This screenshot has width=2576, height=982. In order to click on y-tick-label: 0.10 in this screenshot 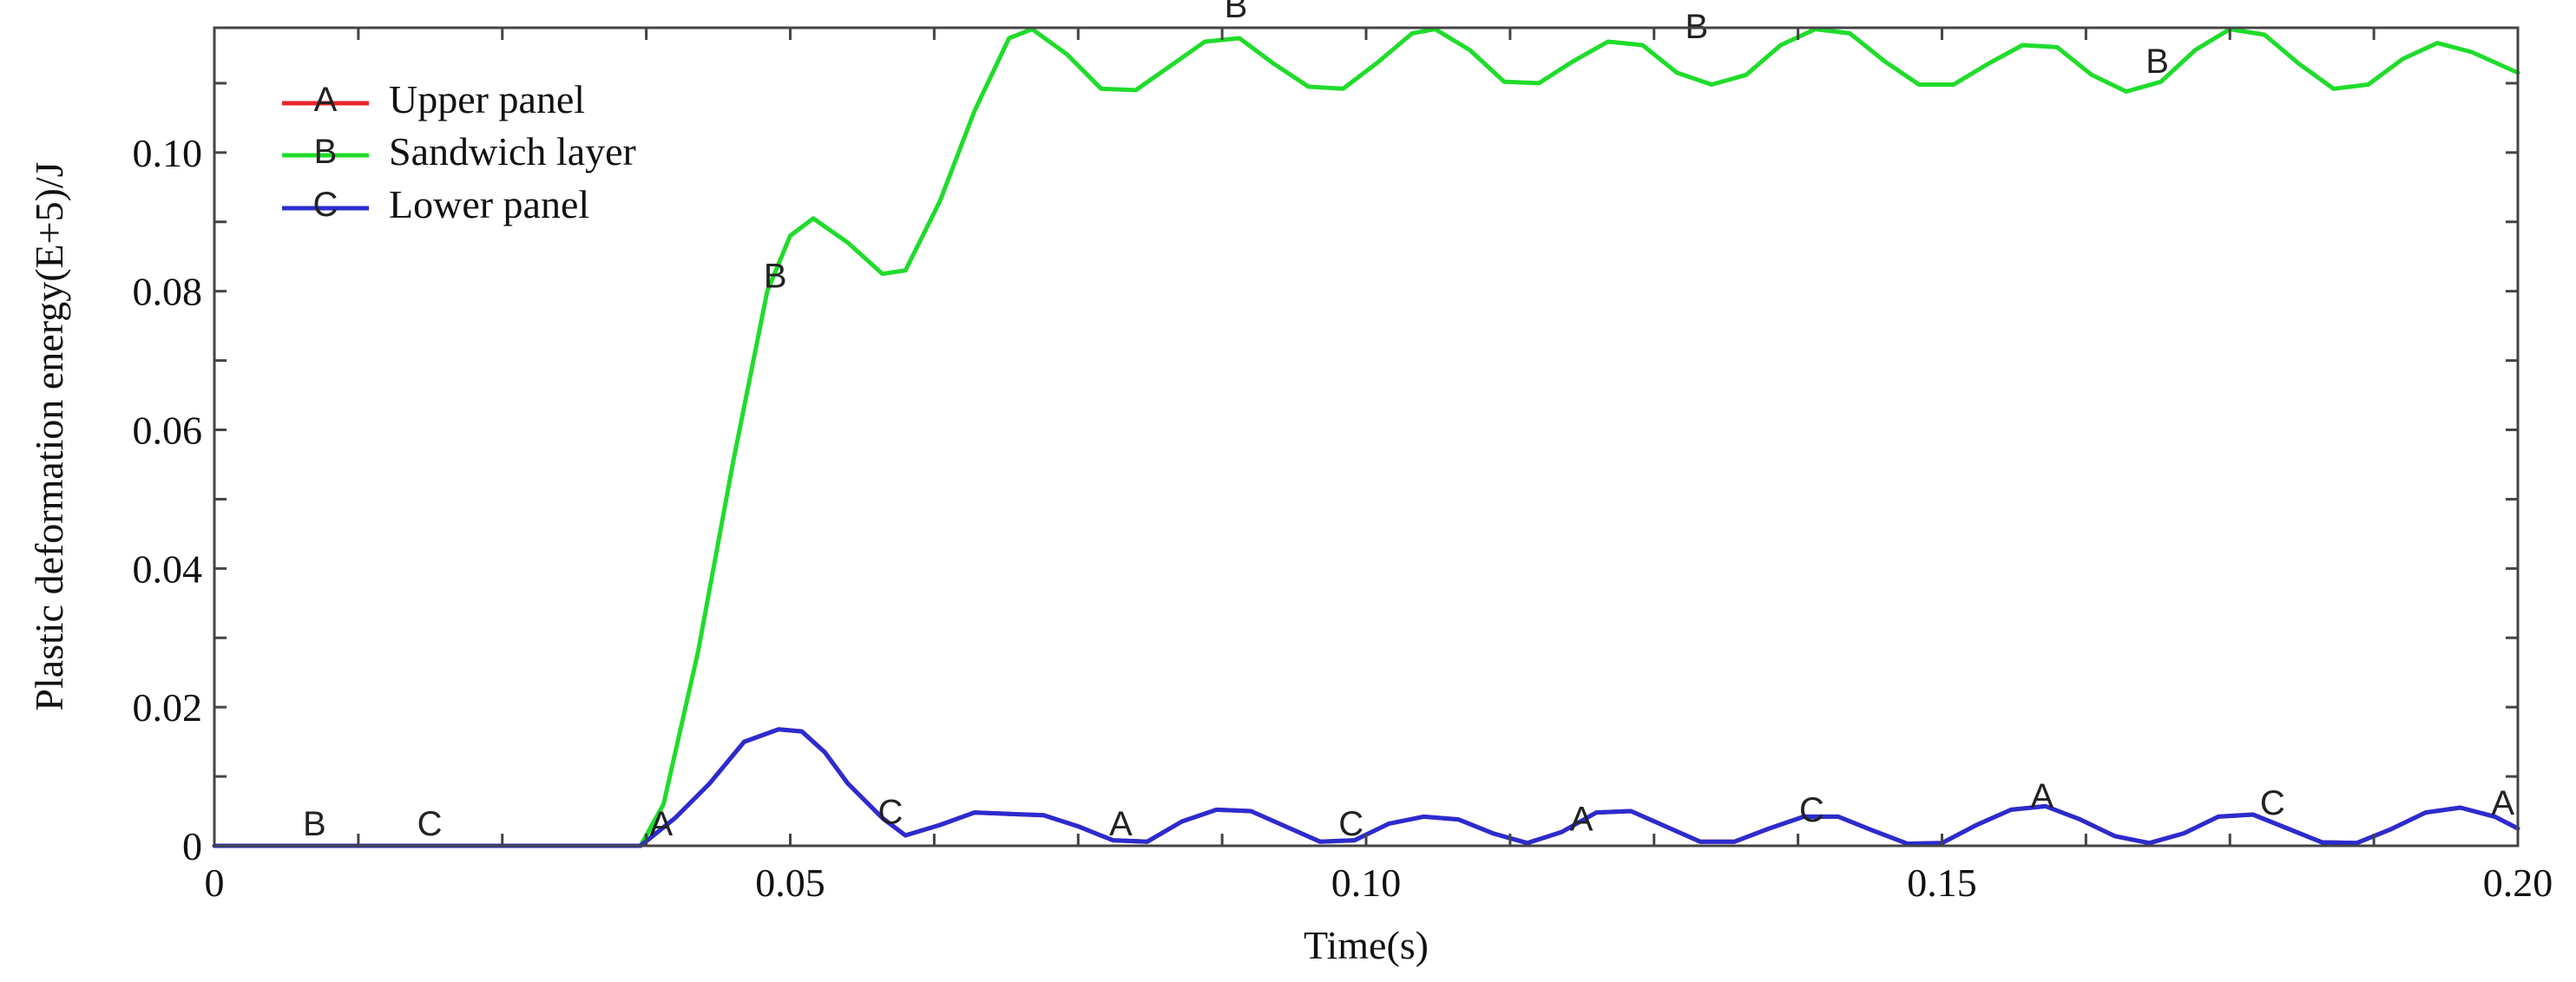, I will do `click(168, 153)`.